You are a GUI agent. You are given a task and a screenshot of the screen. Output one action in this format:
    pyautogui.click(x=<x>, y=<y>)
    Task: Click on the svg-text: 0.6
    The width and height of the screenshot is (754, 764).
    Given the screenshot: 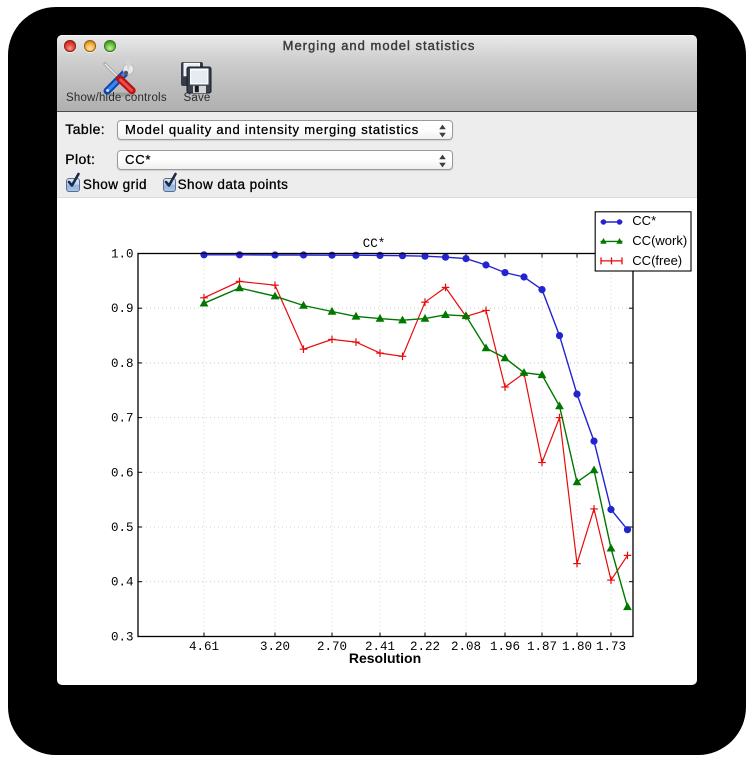 What is the action you would take?
    pyautogui.click(x=122, y=473)
    